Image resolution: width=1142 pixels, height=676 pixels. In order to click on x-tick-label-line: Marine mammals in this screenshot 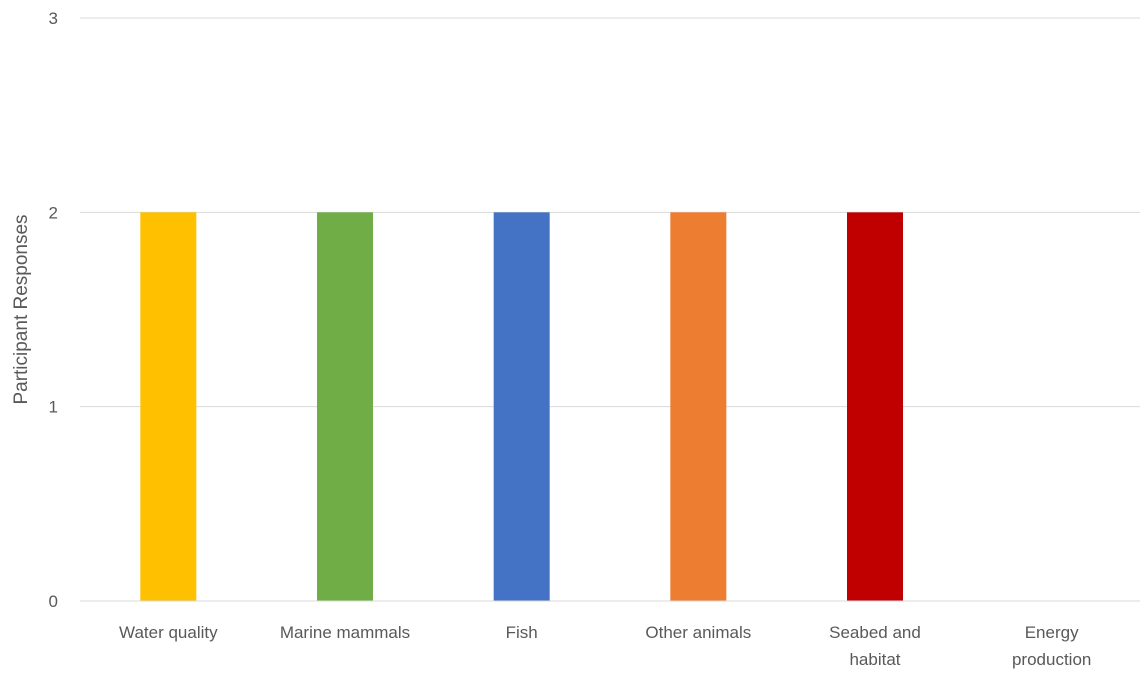, I will do `click(345, 632)`.